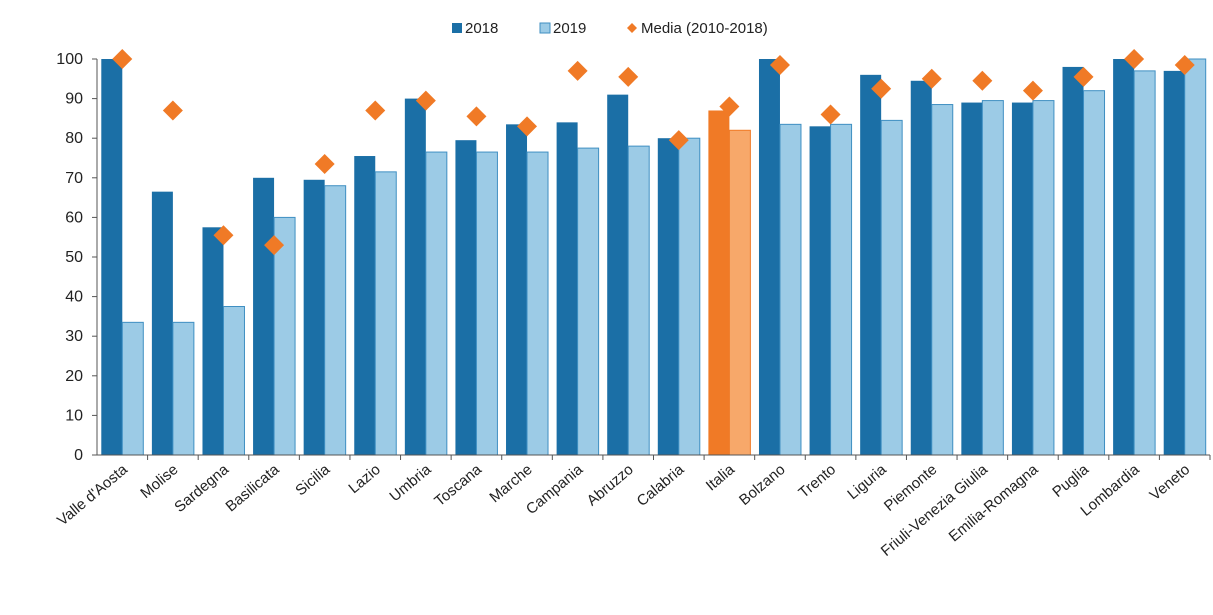  Describe the element at coordinates (74, 376) in the screenshot. I see `y-tick-label: 20` at that location.